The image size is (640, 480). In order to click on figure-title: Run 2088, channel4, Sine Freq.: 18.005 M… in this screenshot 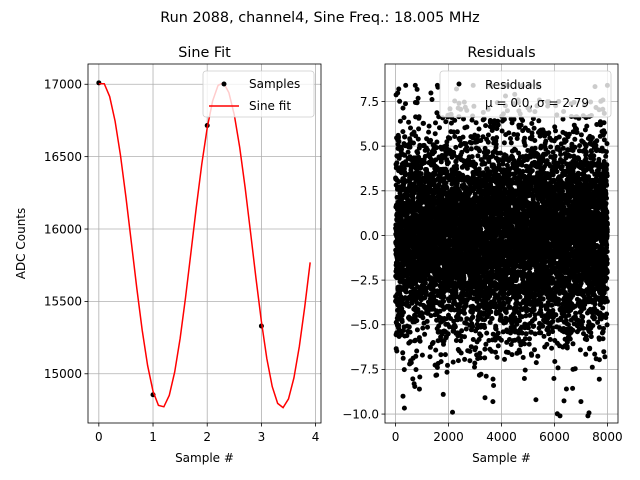, I will do `click(319, 18)`.